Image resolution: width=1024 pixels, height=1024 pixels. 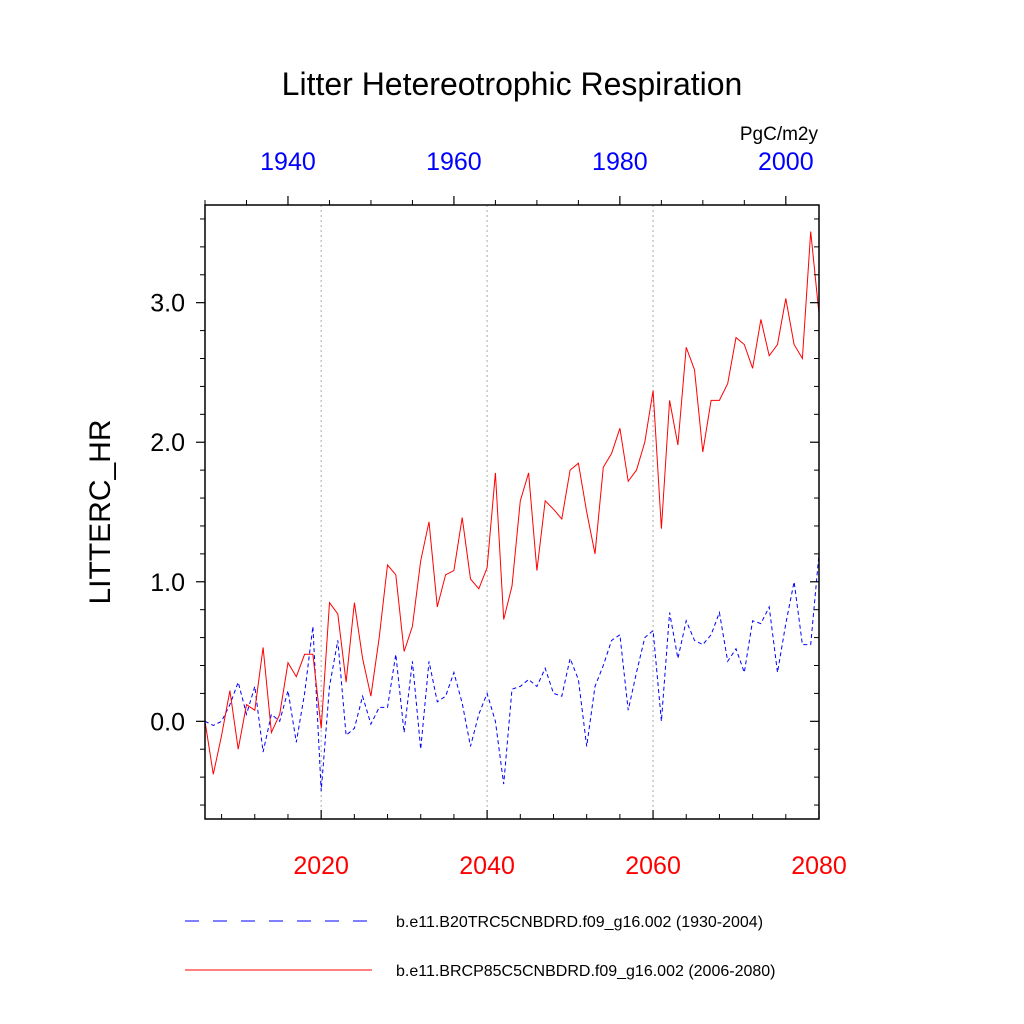 What do you see at coordinates (167, 443) in the screenshot?
I see `y-tick-label: 2.0` at bounding box center [167, 443].